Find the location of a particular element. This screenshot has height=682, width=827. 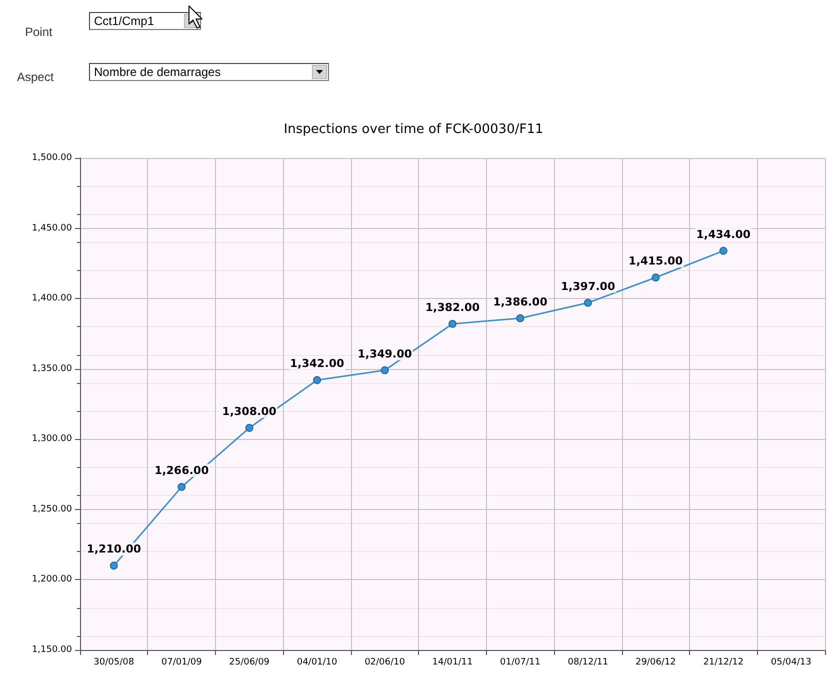

x-tick-label: 08/12/11 is located at coordinates (588, 663).